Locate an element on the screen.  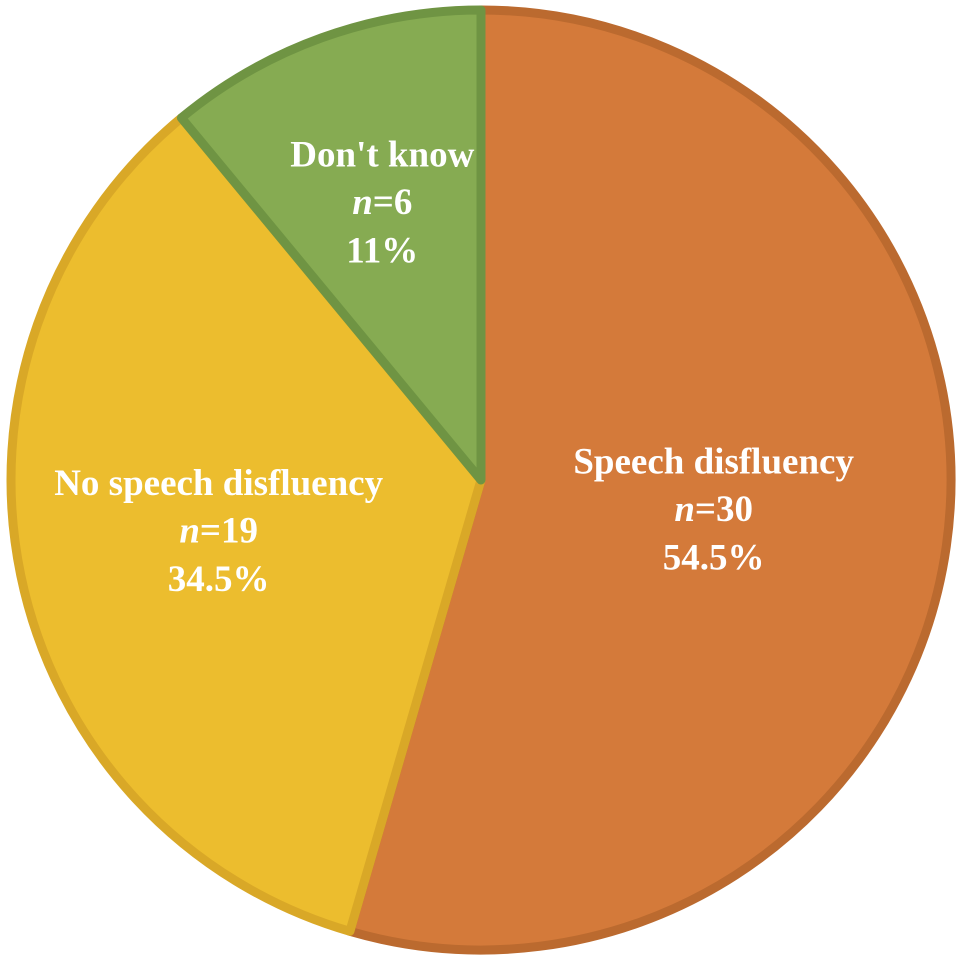
slice-category-label: No speech disfluency is located at coordinates (218, 483).